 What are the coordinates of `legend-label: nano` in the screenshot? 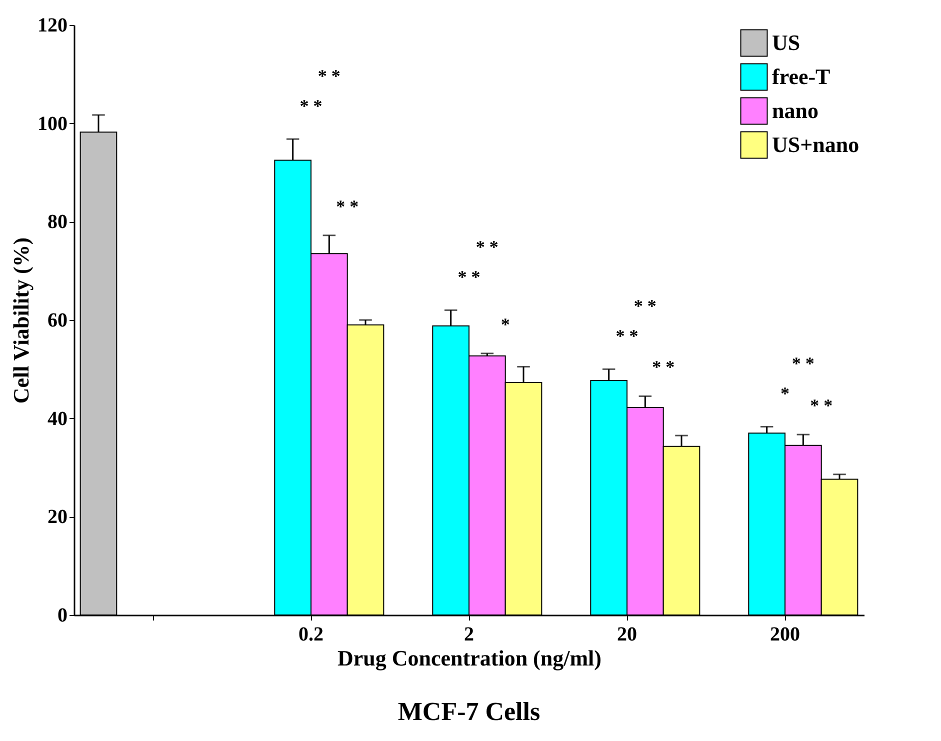 It's located at (795, 110).